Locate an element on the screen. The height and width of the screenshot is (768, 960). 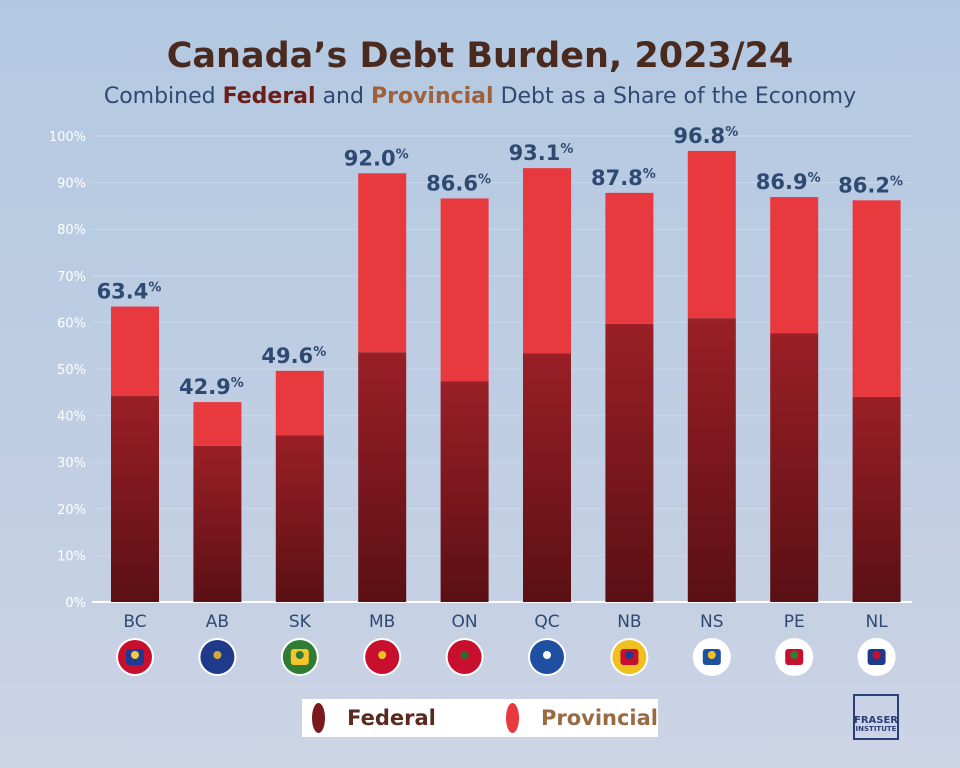
x-tick-label-ns: NS is located at coordinates (712, 622).